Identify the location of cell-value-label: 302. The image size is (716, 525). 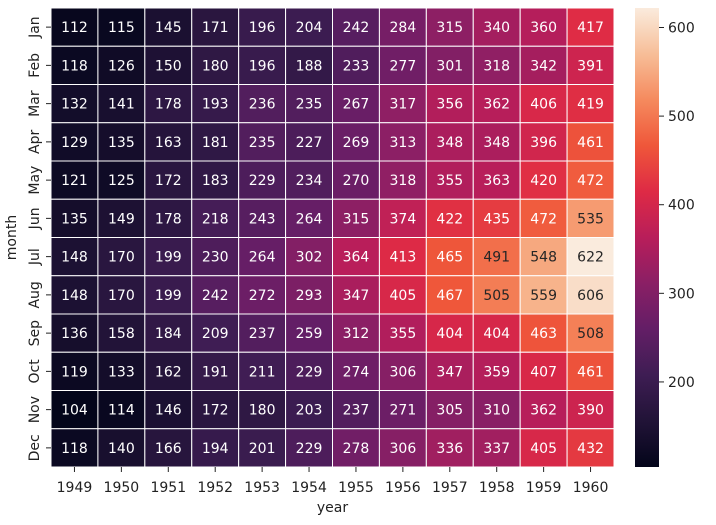
(309, 258).